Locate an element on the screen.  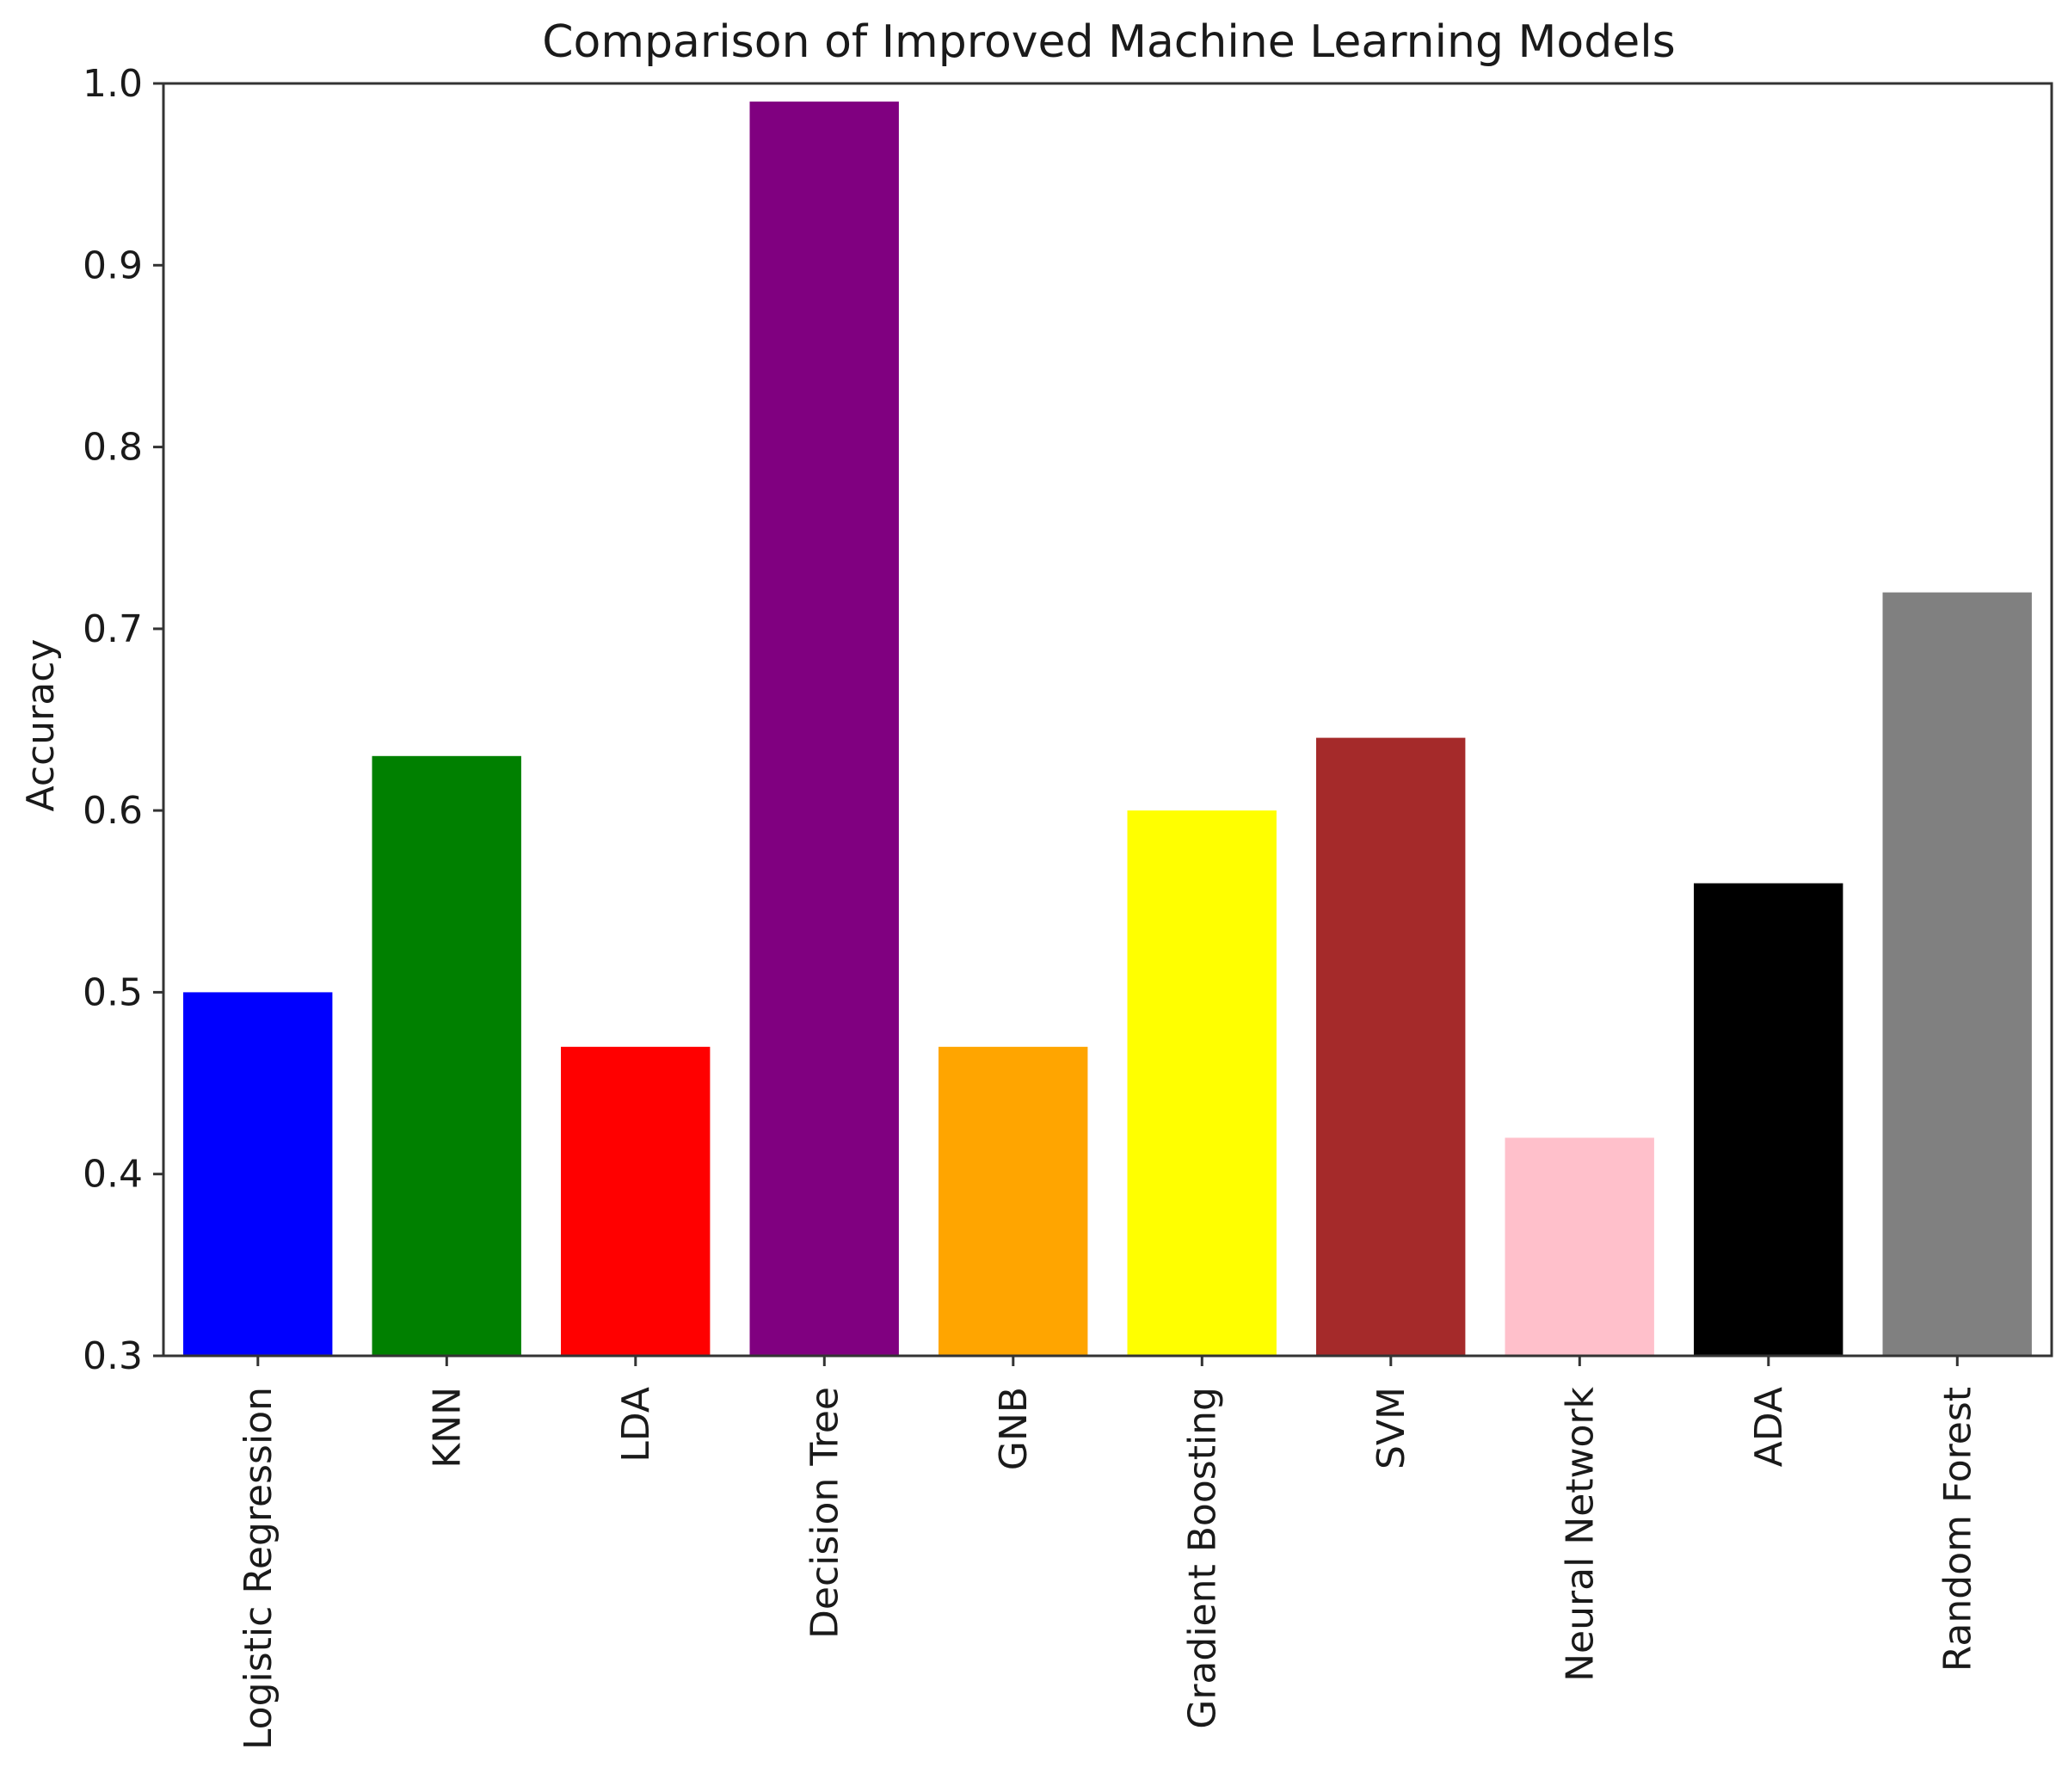
bar-logistic-regression is located at coordinates (258, 1174).